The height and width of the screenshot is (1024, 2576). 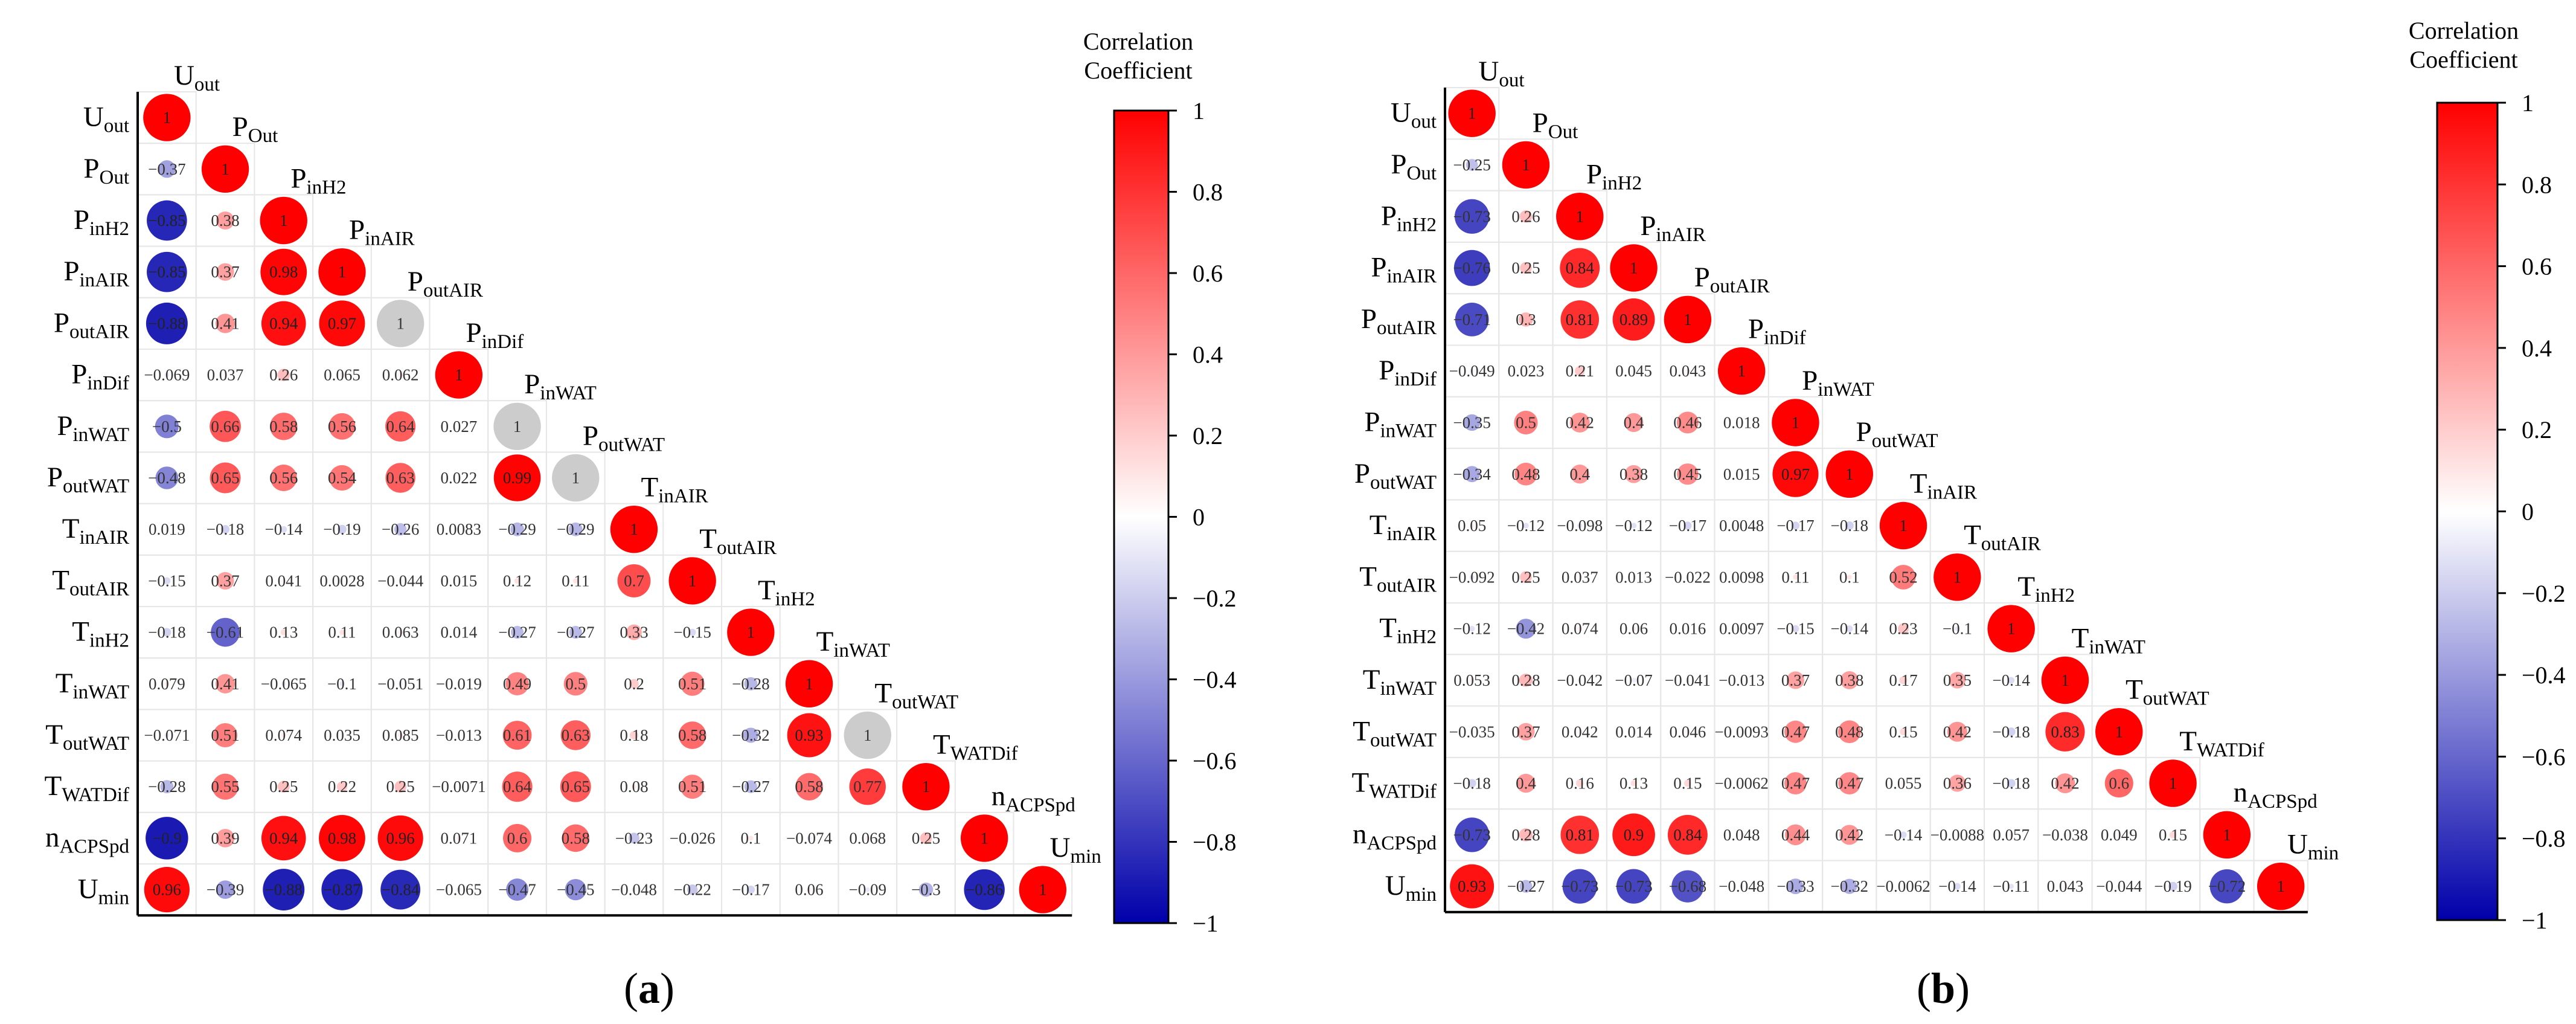 I want to click on colorbar-title: Coefficient, so click(x=2463, y=59).